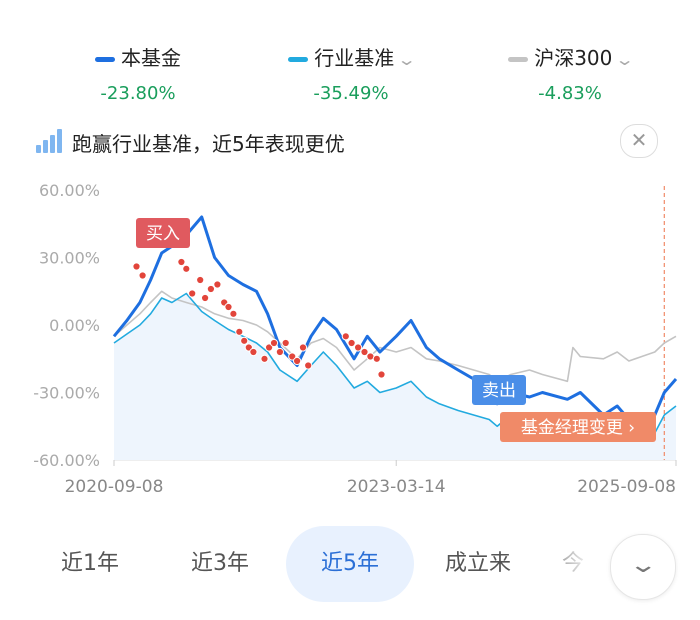 Image resolution: width=700 pixels, height=620 pixels. I want to click on chart-legend: 本基金 -23.80% 行业基准 ⌄ -35.49% 沪深300 ⌄ -4.83%, so click(350, 77).